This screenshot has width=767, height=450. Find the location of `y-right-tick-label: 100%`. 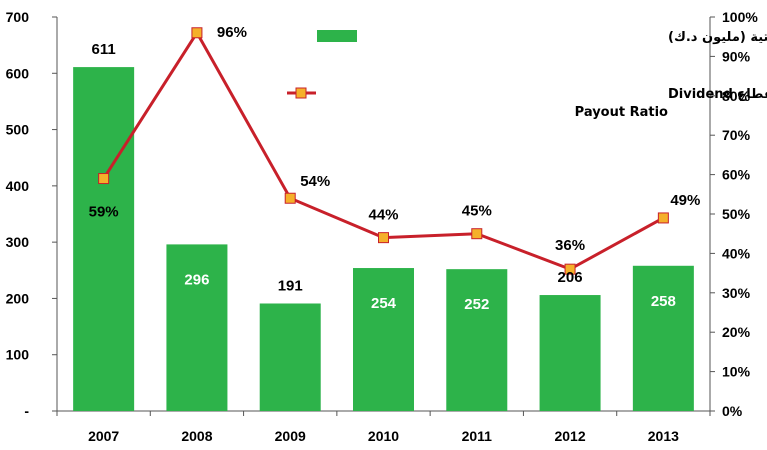

y-right-tick-label: 100% is located at coordinates (740, 17).